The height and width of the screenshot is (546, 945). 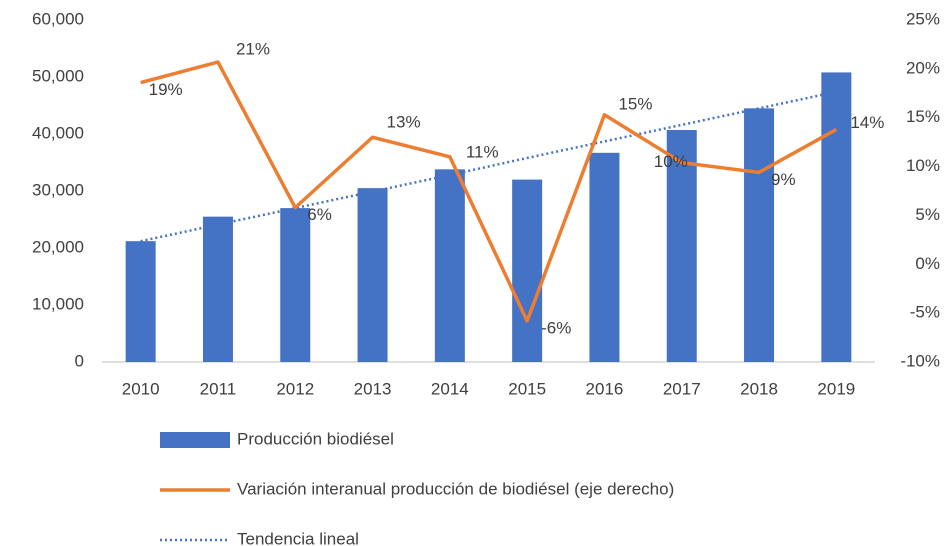 I want to click on legend-label: Producción biodiésel, so click(x=315, y=438).